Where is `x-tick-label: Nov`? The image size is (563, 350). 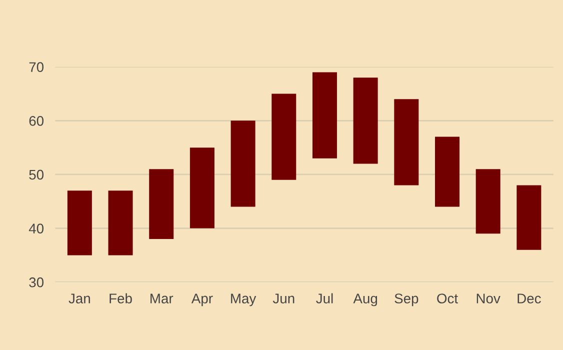
x-tick-label: Nov is located at coordinates (488, 299).